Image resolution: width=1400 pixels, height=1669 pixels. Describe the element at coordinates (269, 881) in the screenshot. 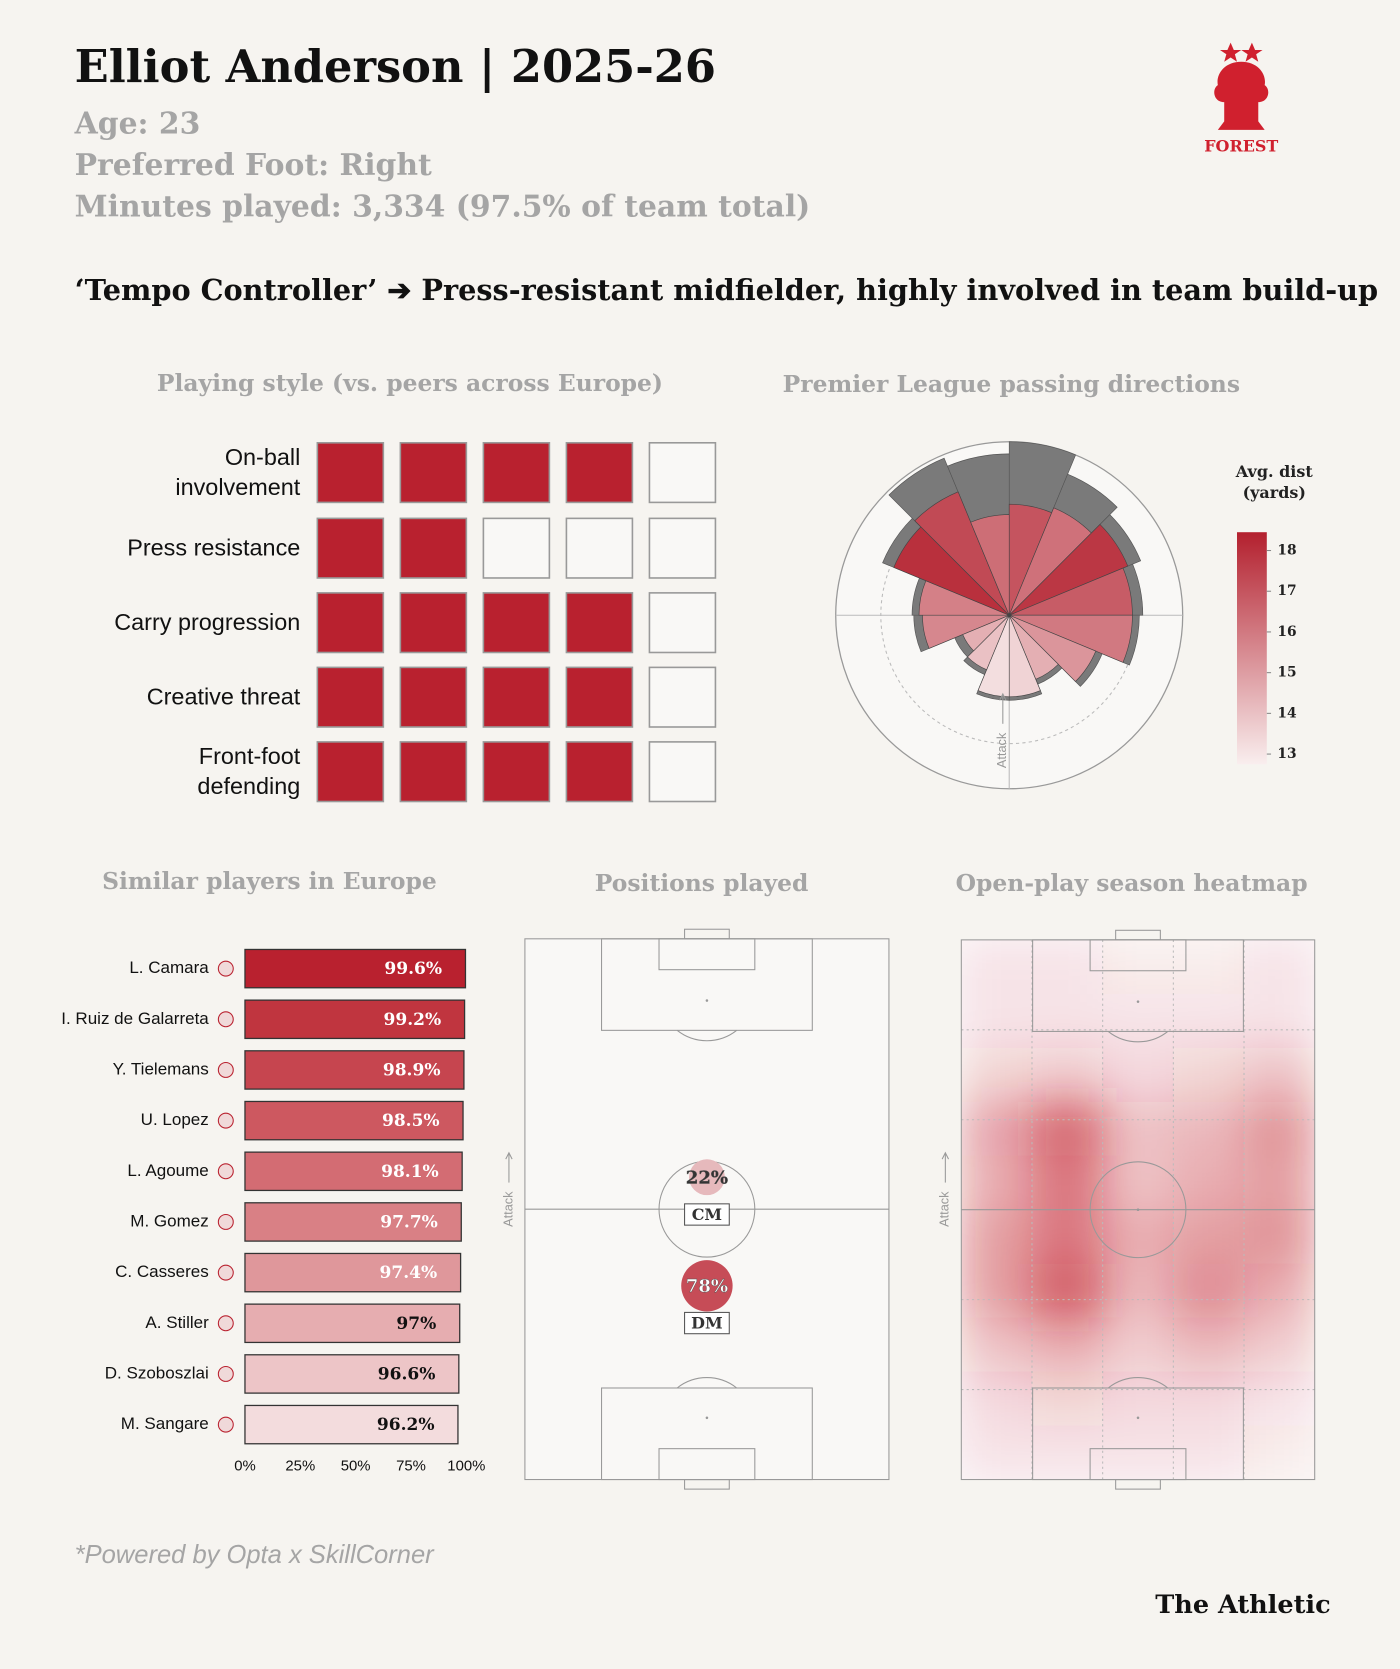

I see `chart-title: Similar players in Europe` at that location.